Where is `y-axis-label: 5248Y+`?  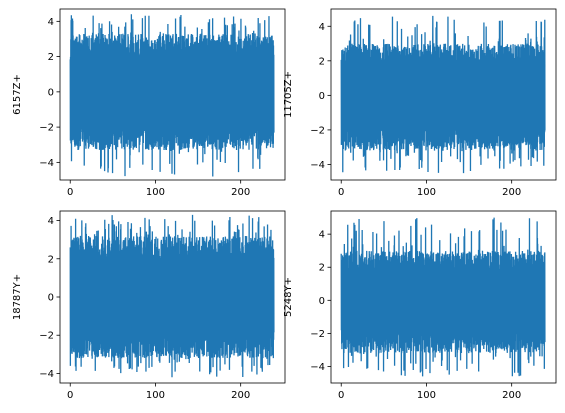 y-axis-label: 5248Y+ is located at coordinates (288, 297).